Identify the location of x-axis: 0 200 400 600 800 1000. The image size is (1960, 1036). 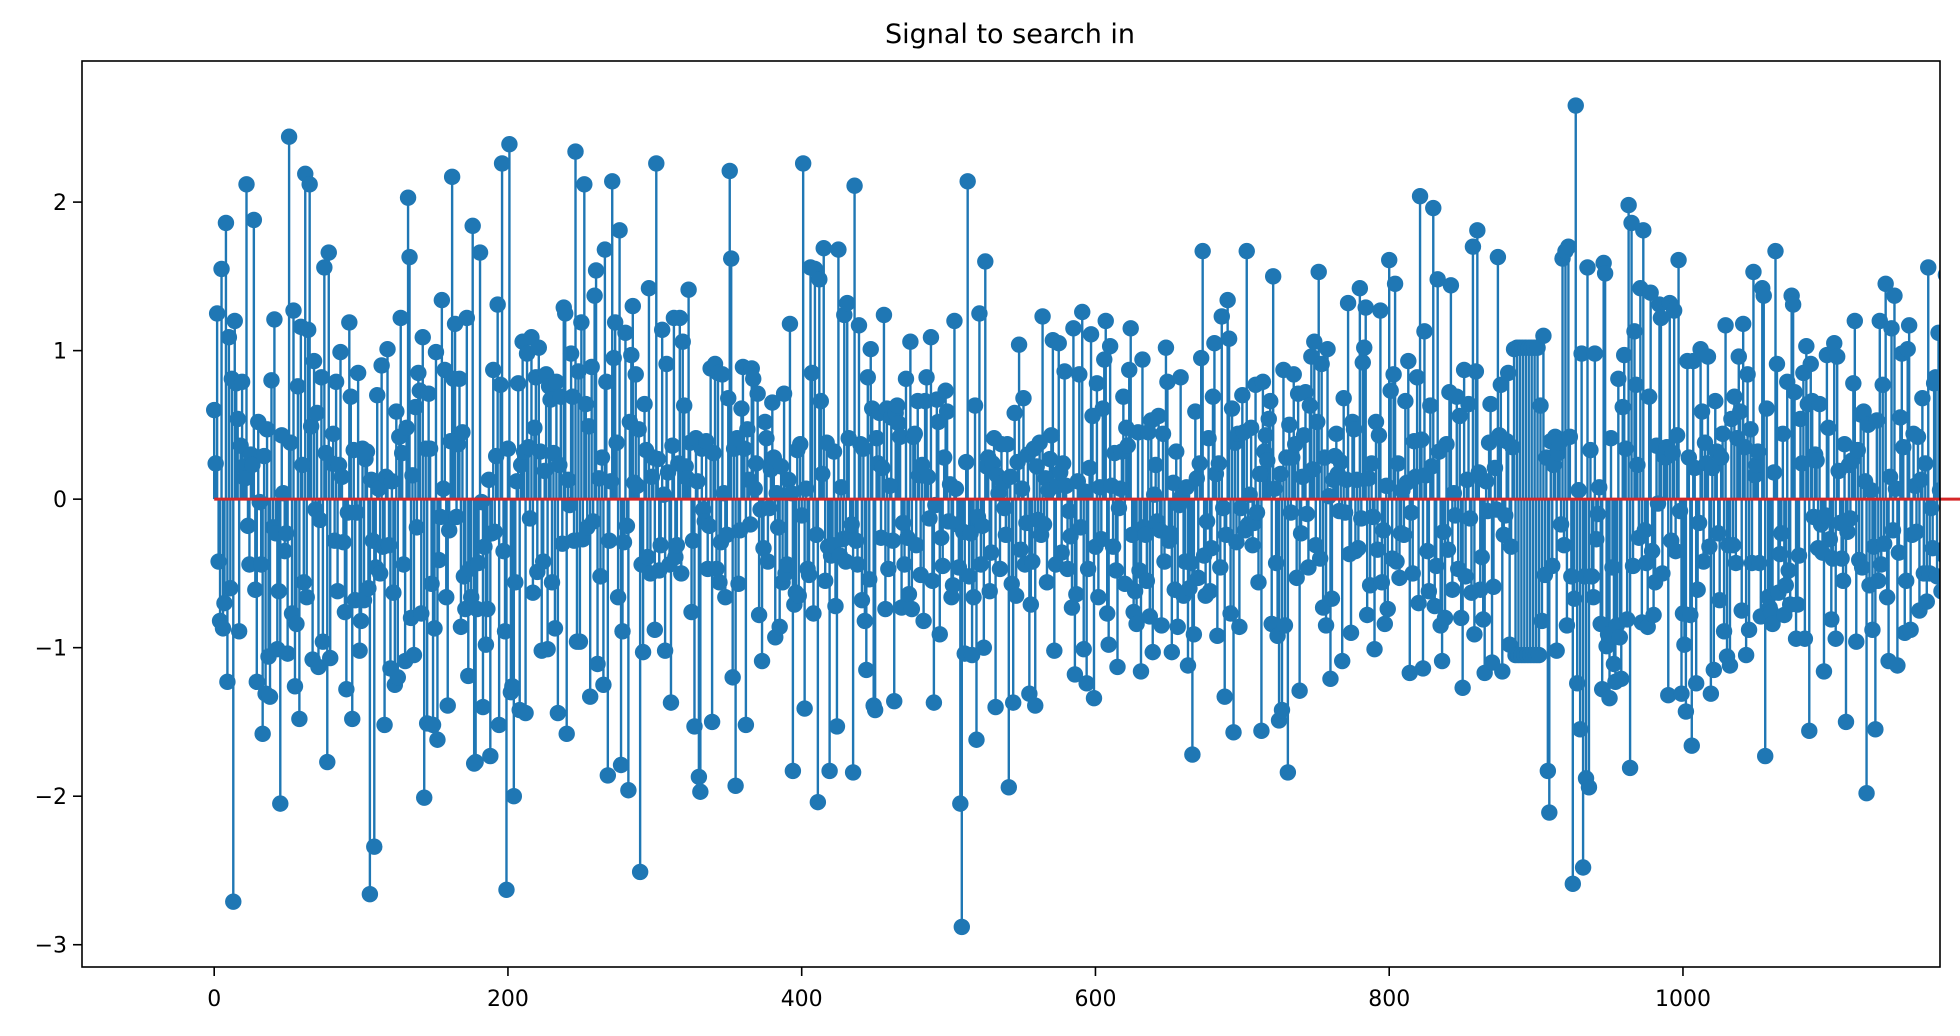
(959, 989).